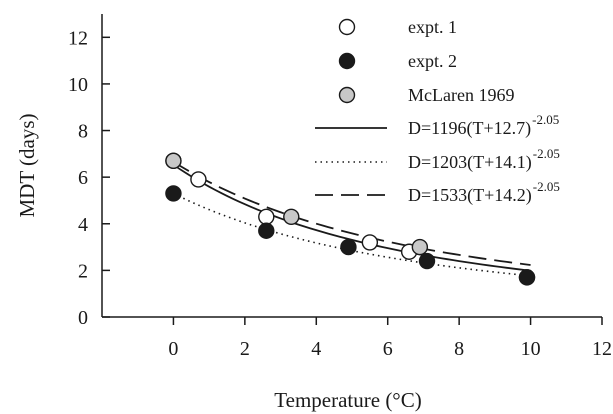 Image resolution: width=613 pixels, height=414 pixels. What do you see at coordinates (531, 349) in the screenshot?
I see `x-tick-label: 10` at bounding box center [531, 349].